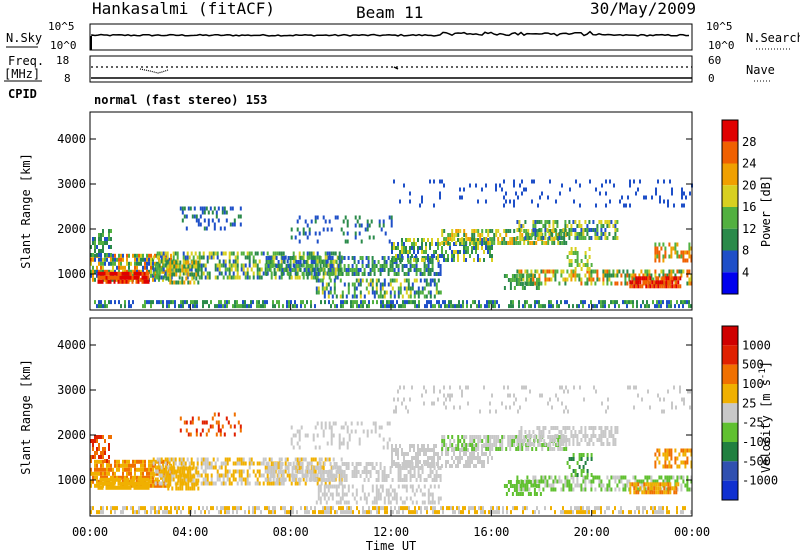 The image size is (800, 558). I want to click on freq-tick-bottom: 8, so click(67, 78).